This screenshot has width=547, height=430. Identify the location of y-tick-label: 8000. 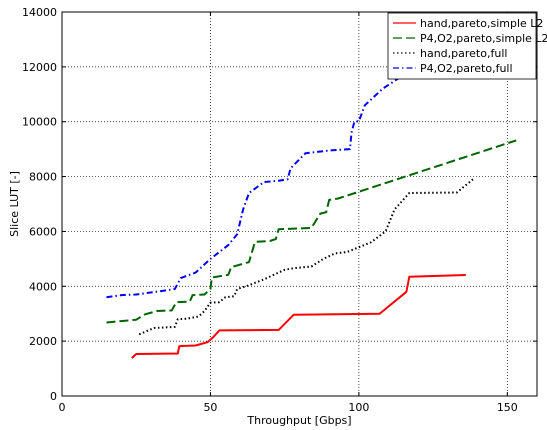
(43, 177).